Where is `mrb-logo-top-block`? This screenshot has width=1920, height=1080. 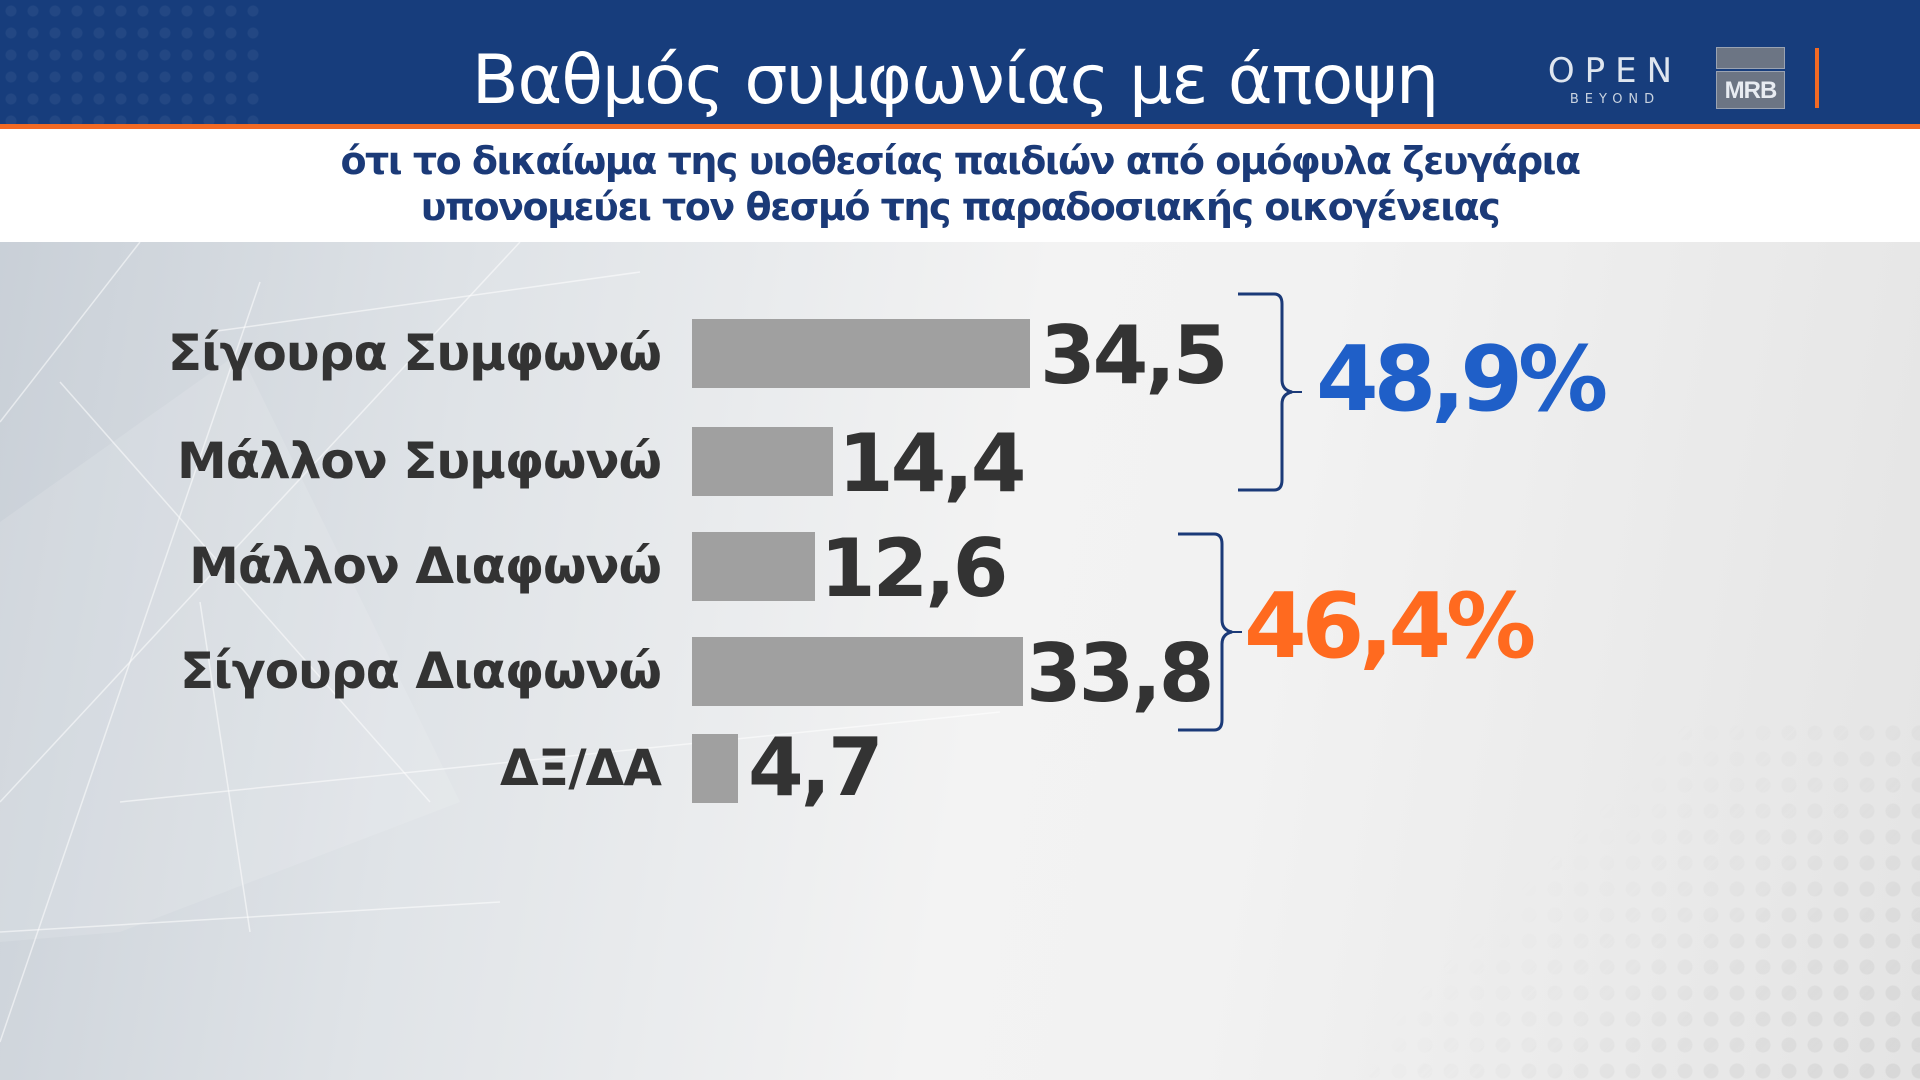 mrb-logo-top-block is located at coordinates (1750, 58).